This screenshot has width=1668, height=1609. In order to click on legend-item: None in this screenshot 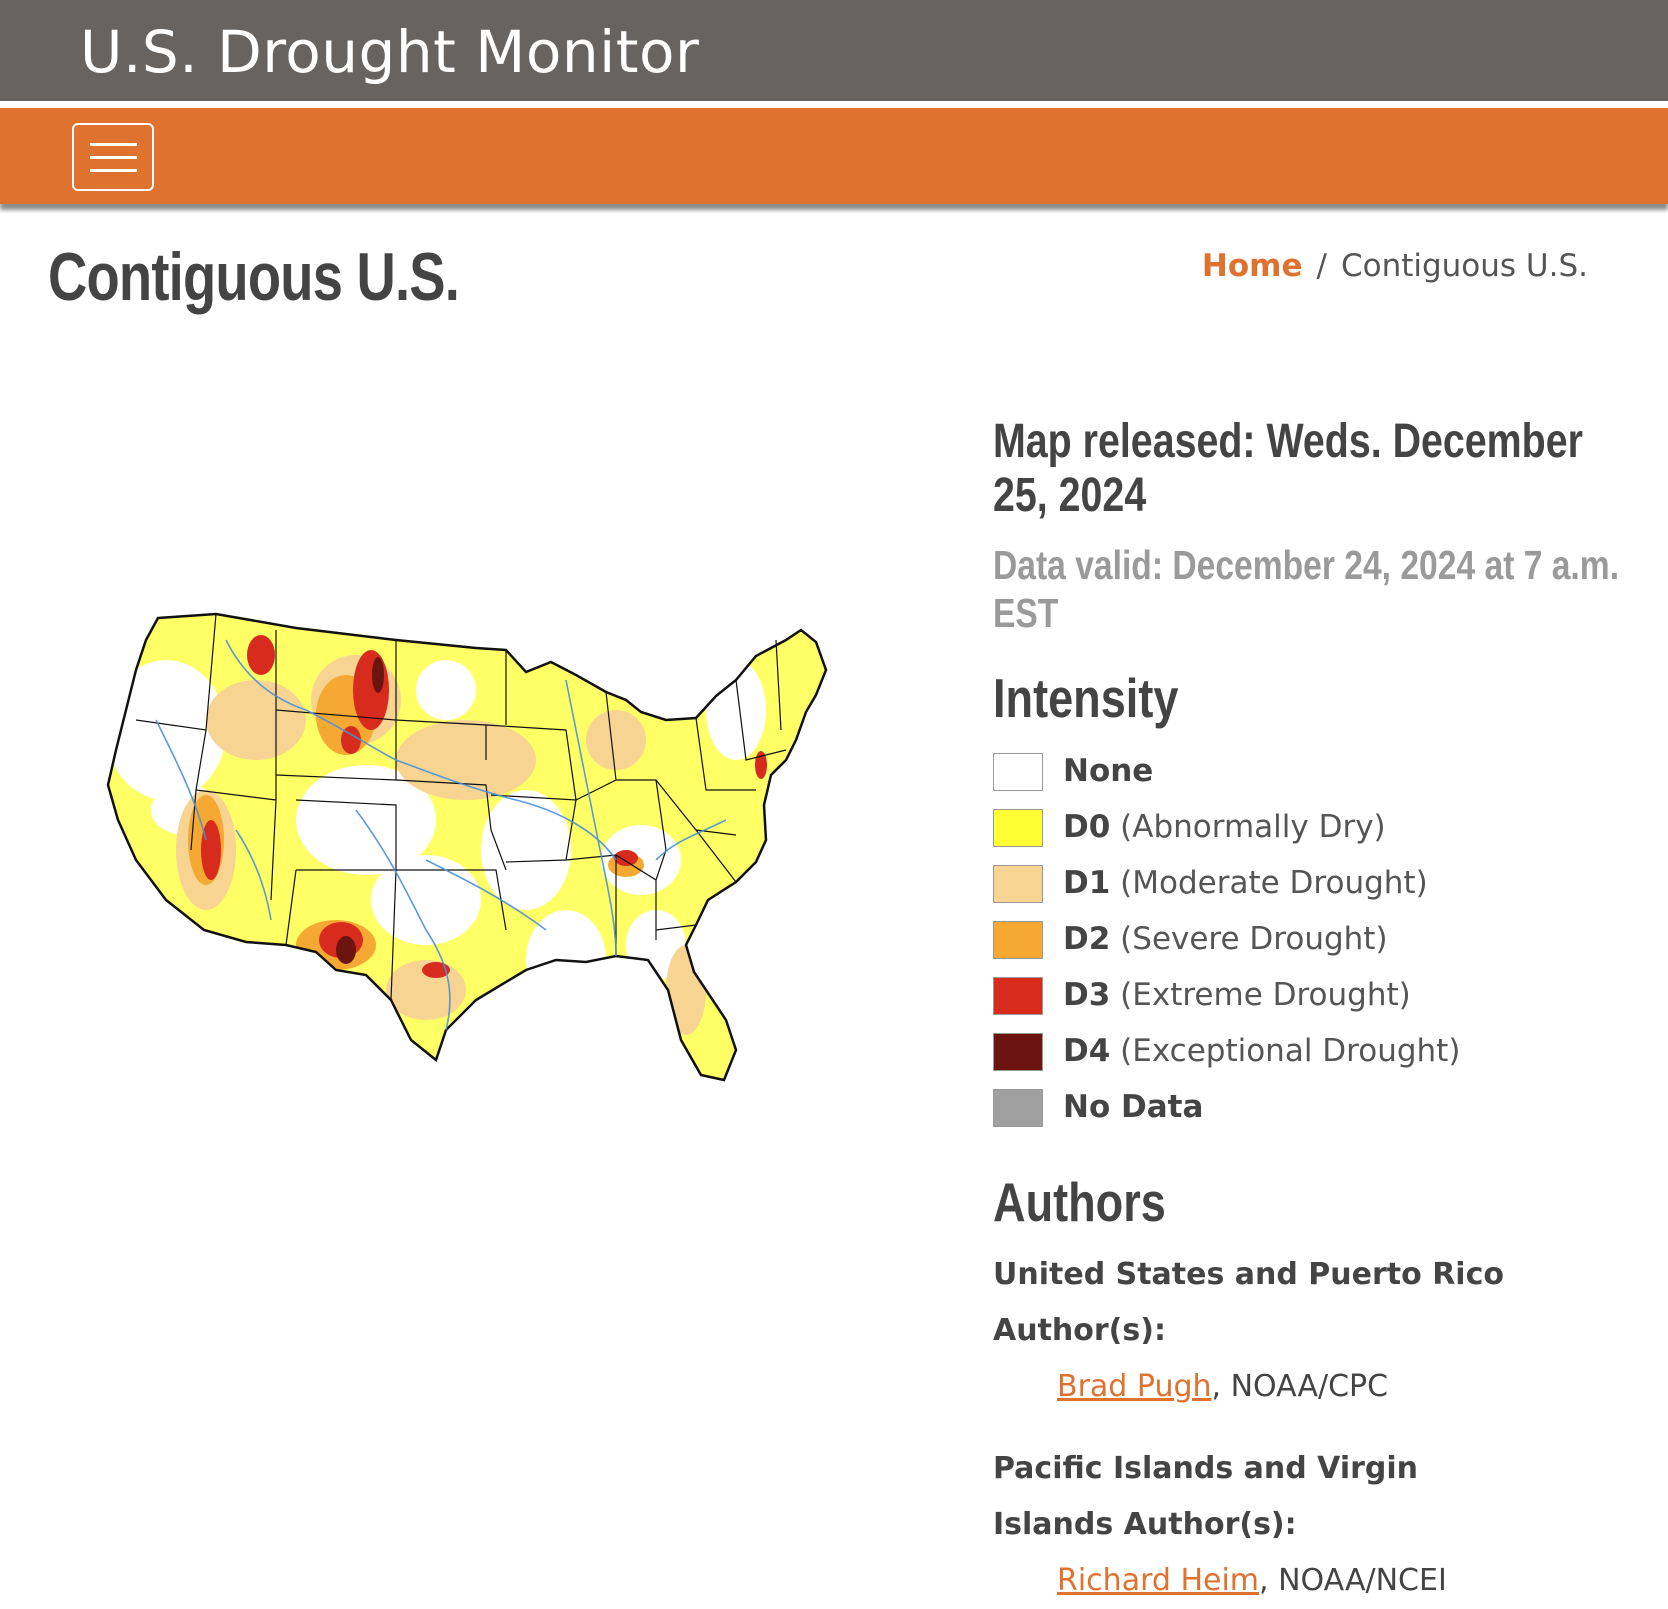, I will do `click(1313, 777)`.